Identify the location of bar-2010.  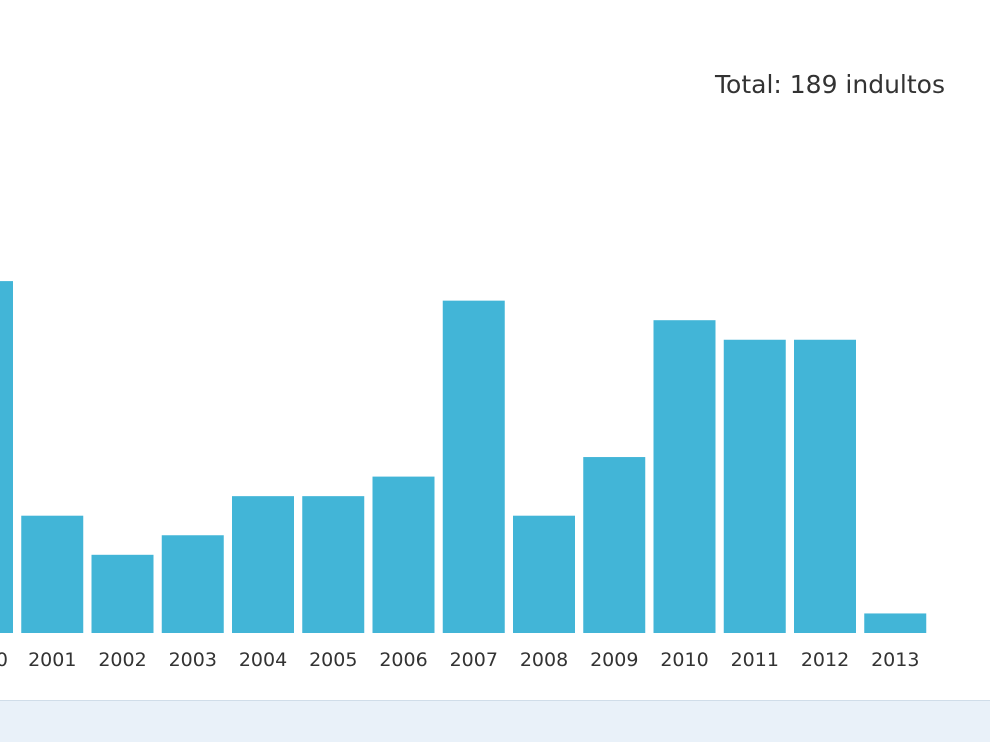
(684, 476).